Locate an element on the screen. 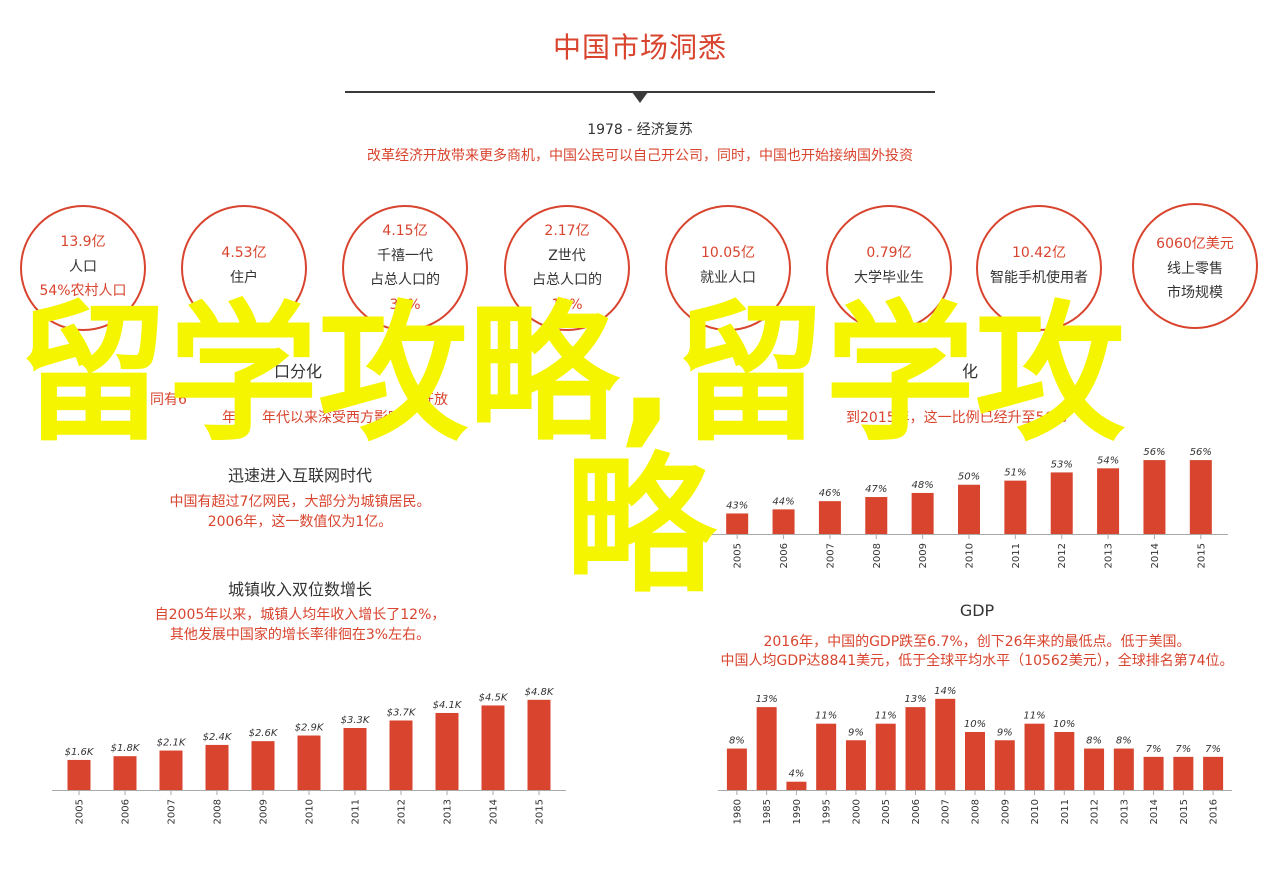 Image resolution: width=1280 pixels, height=872 pixels. stat-percent: 30% is located at coordinates (405, 305).